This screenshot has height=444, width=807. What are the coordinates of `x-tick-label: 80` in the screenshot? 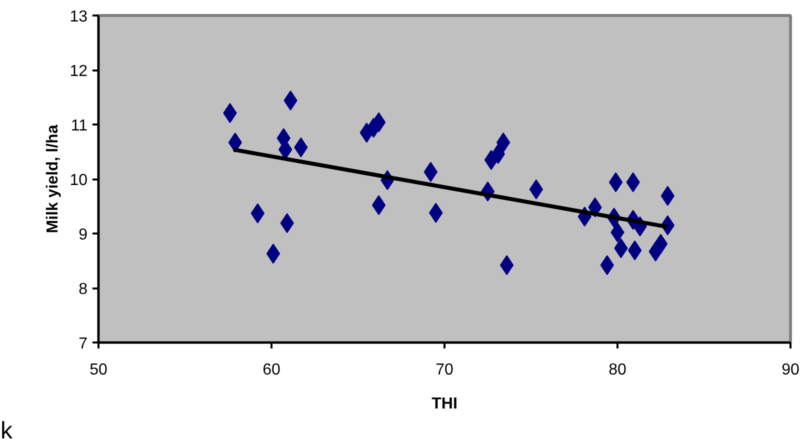 It's located at (617, 370).